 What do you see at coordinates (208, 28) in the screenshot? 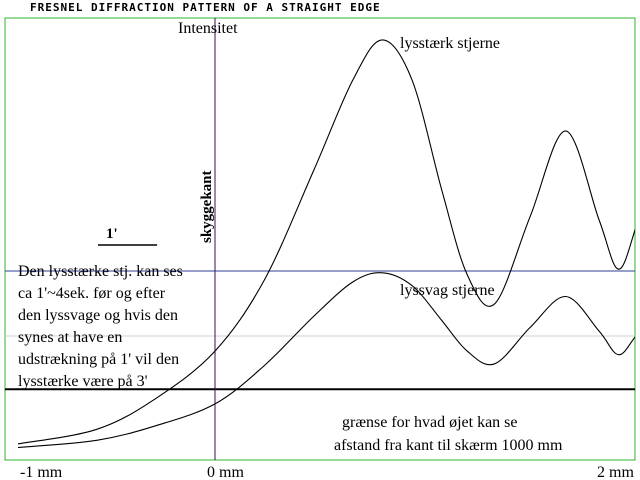
I see `y-axis-label: Intensitet` at bounding box center [208, 28].